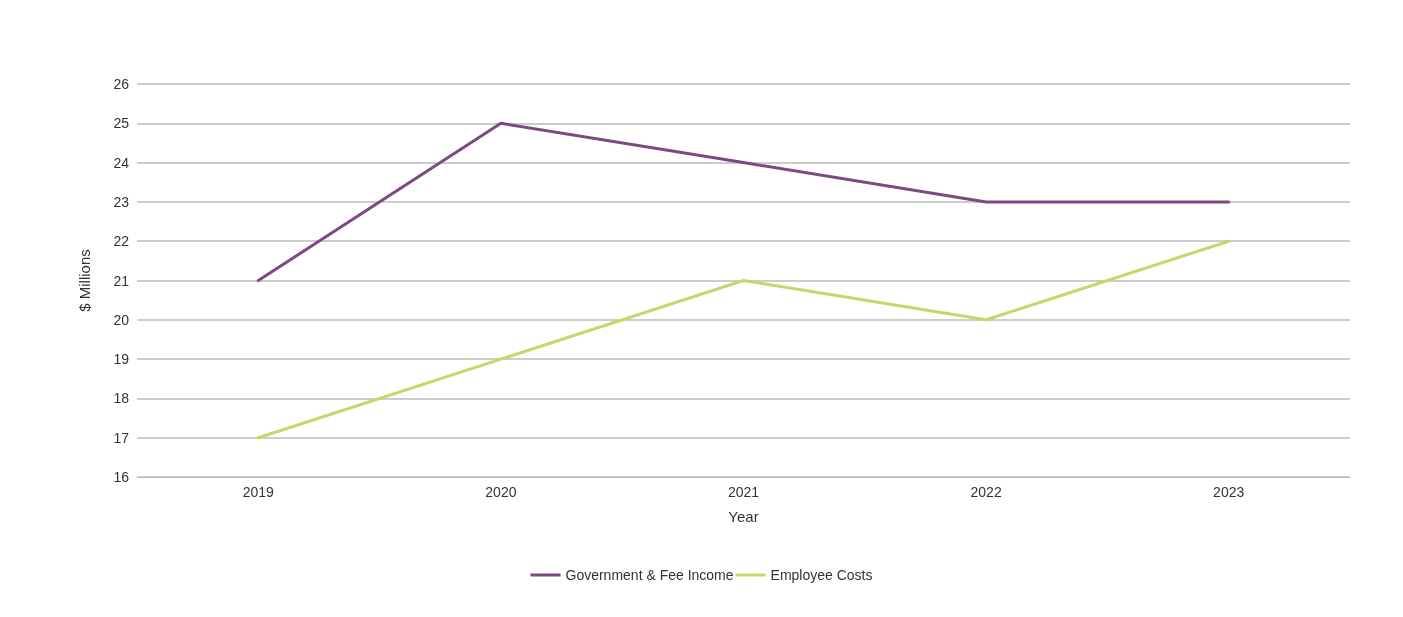 The width and height of the screenshot is (1403, 617). I want to click on x-axis-title: Year, so click(743, 516).